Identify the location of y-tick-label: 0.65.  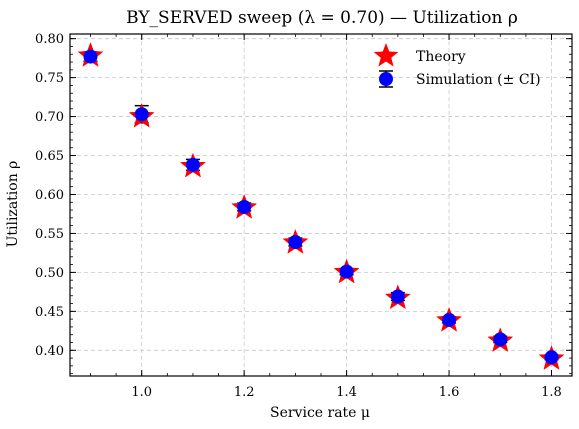
(49, 156).